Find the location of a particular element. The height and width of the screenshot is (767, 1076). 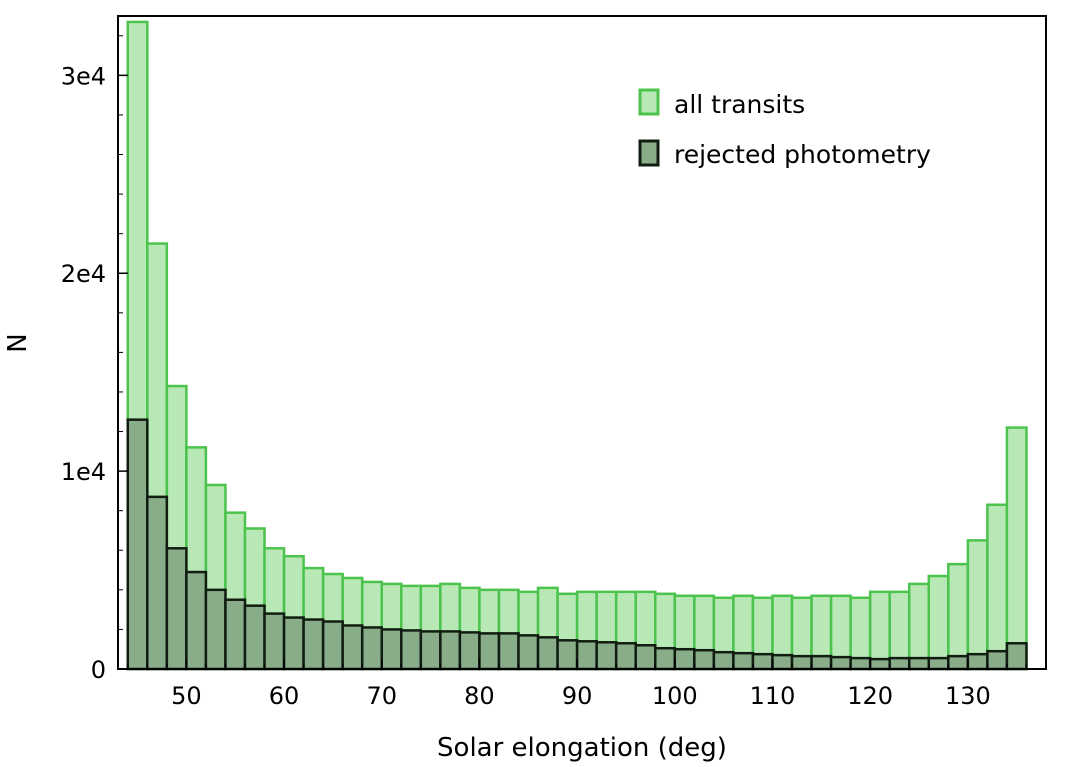

x-tick-label: 70 is located at coordinates (381, 696).